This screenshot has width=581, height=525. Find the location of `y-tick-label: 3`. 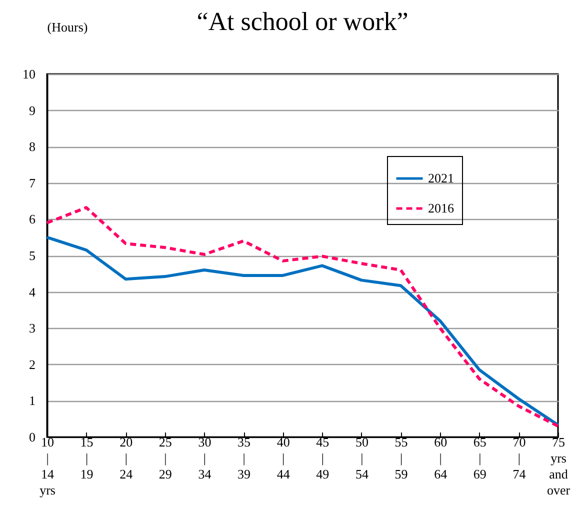

y-tick-label: 3 is located at coordinates (32, 328).